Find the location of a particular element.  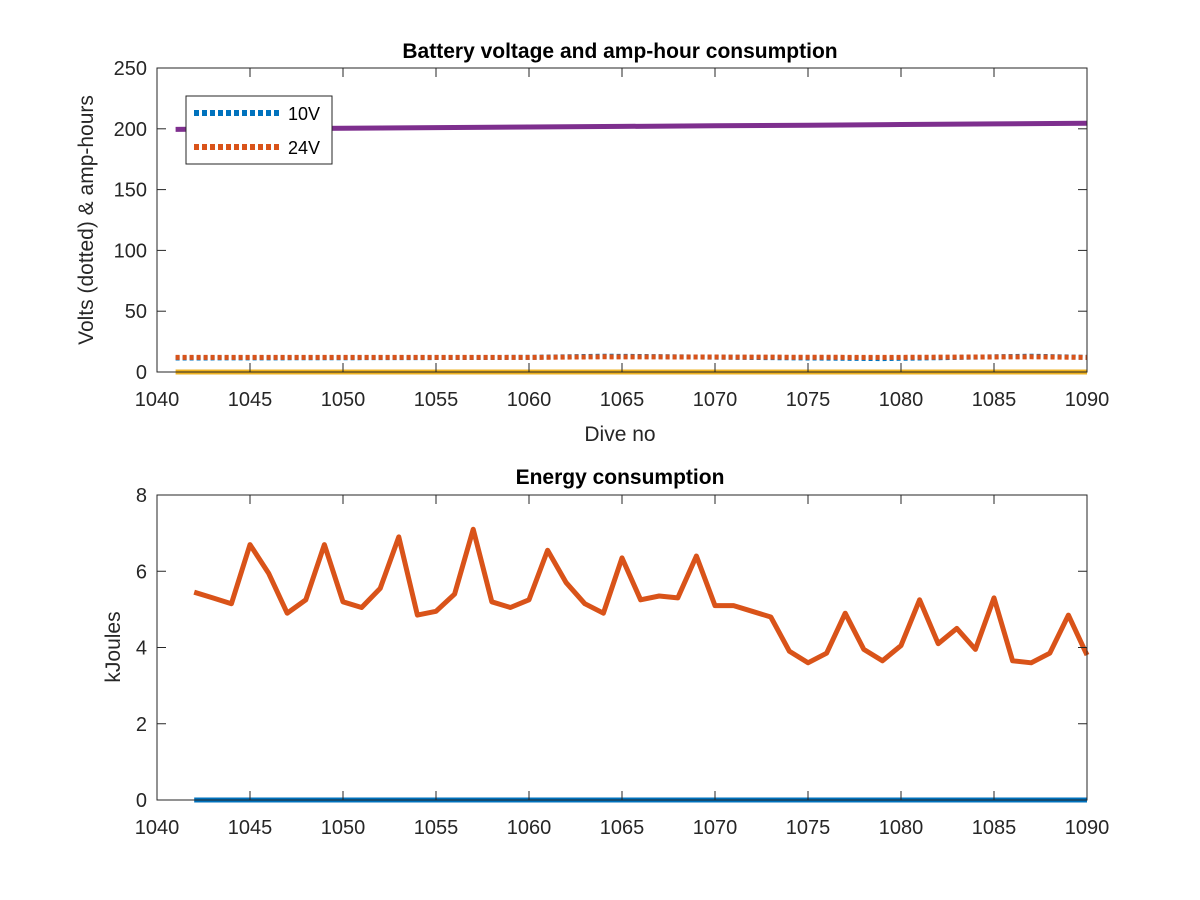

legend: 10V 24V is located at coordinates (259, 130).